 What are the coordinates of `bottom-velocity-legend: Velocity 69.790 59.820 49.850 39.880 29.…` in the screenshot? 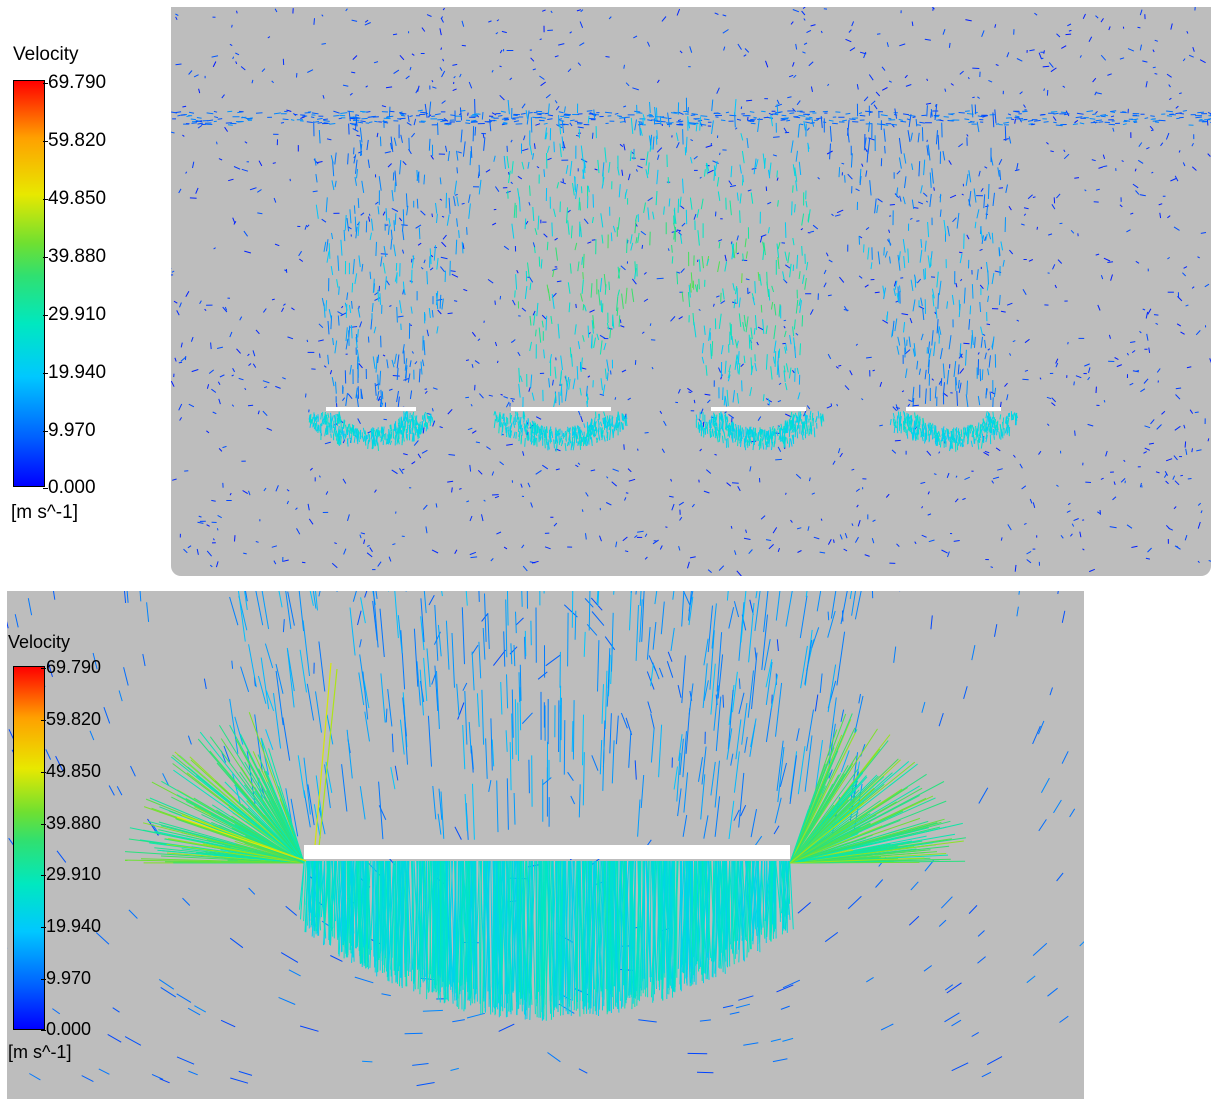 It's located at (88, 852).